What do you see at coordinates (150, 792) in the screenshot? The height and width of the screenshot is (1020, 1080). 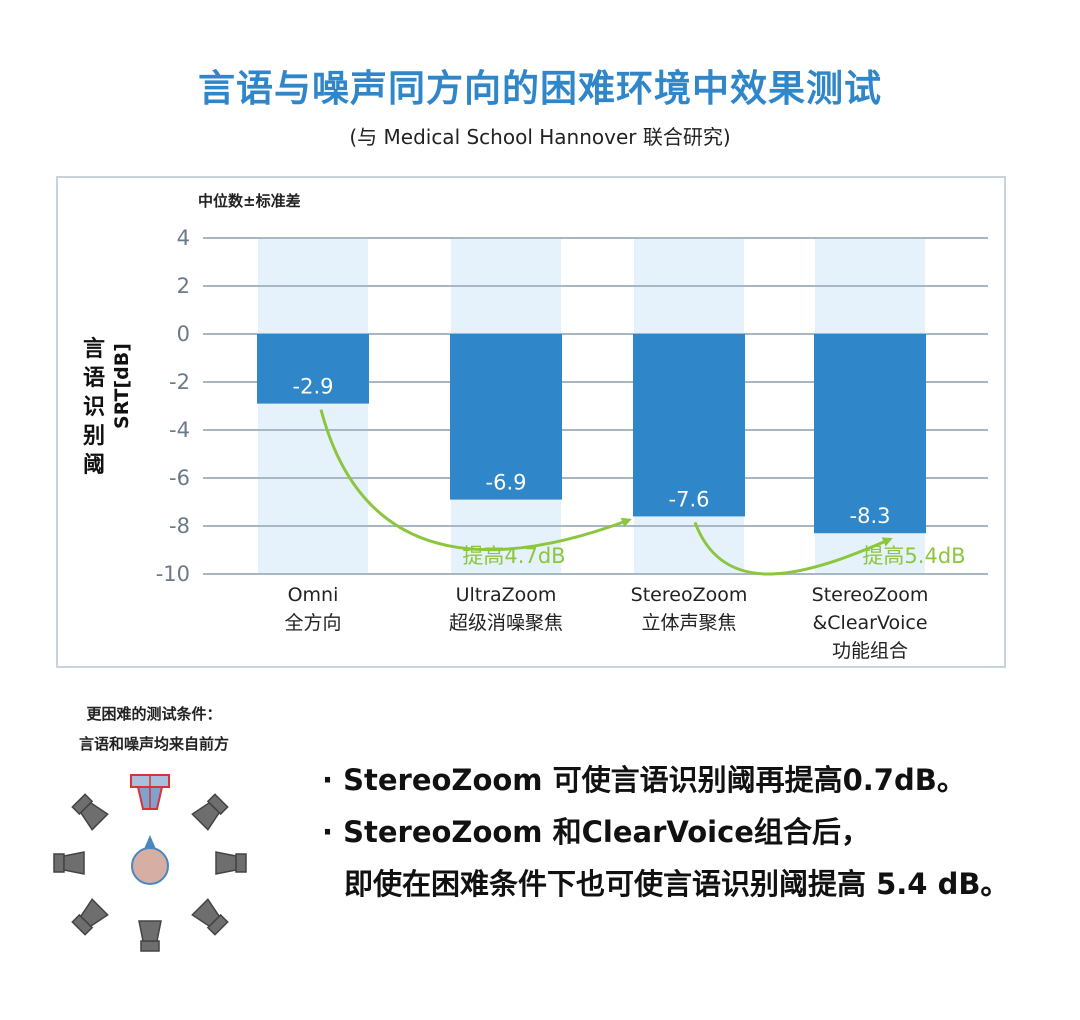 I see `front-speaker-icon` at bounding box center [150, 792].